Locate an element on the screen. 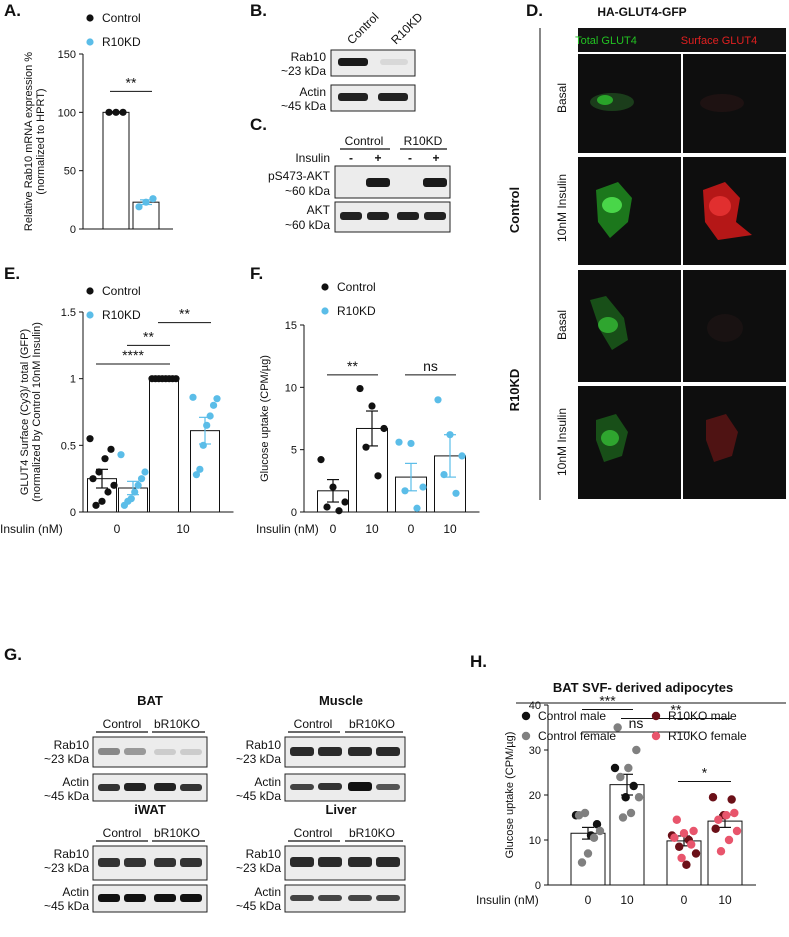  band-rab10-r10kd is located at coordinates (394, 62).